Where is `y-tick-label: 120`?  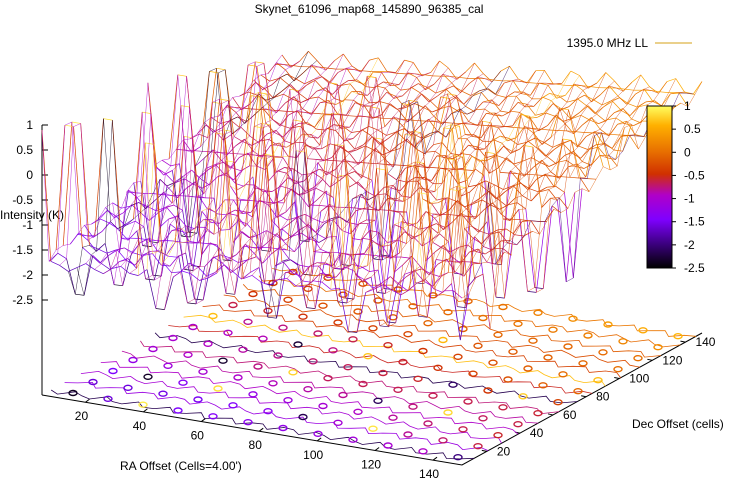 y-tick-label: 120 is located at coordinates (672, 360).